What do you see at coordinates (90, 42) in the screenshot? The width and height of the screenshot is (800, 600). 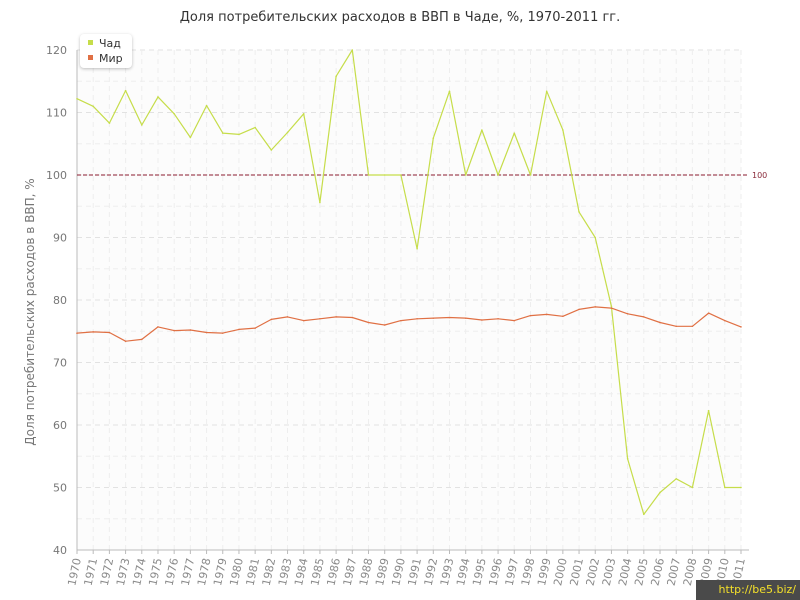 I see `legend-swatch-chad` at bounding box center [90, 42].